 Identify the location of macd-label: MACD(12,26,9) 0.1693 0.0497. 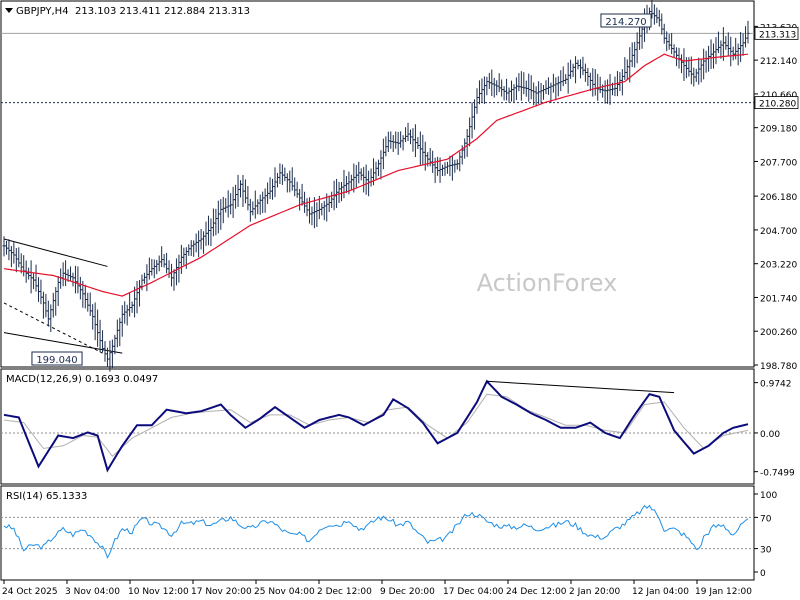
(82, 379).